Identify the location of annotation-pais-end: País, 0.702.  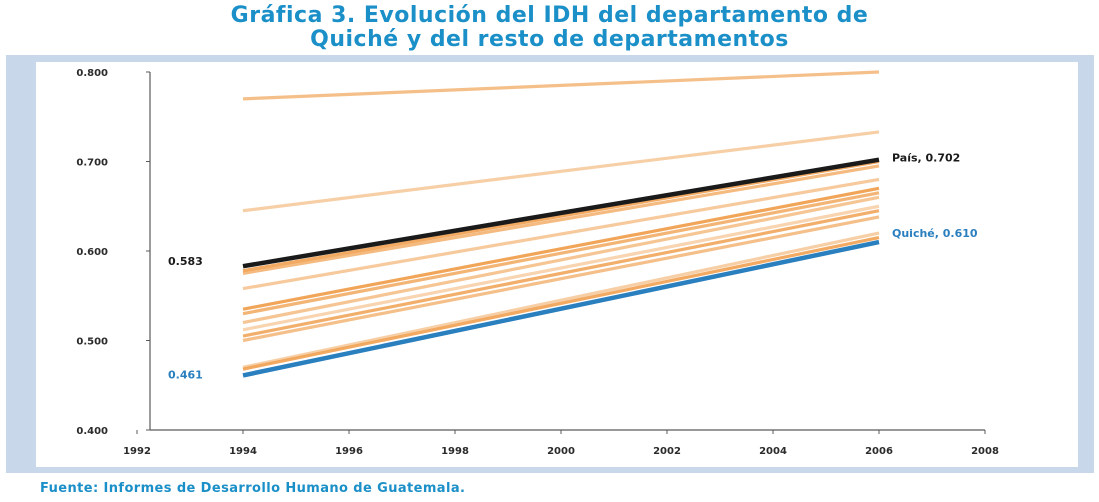
(926, 158).